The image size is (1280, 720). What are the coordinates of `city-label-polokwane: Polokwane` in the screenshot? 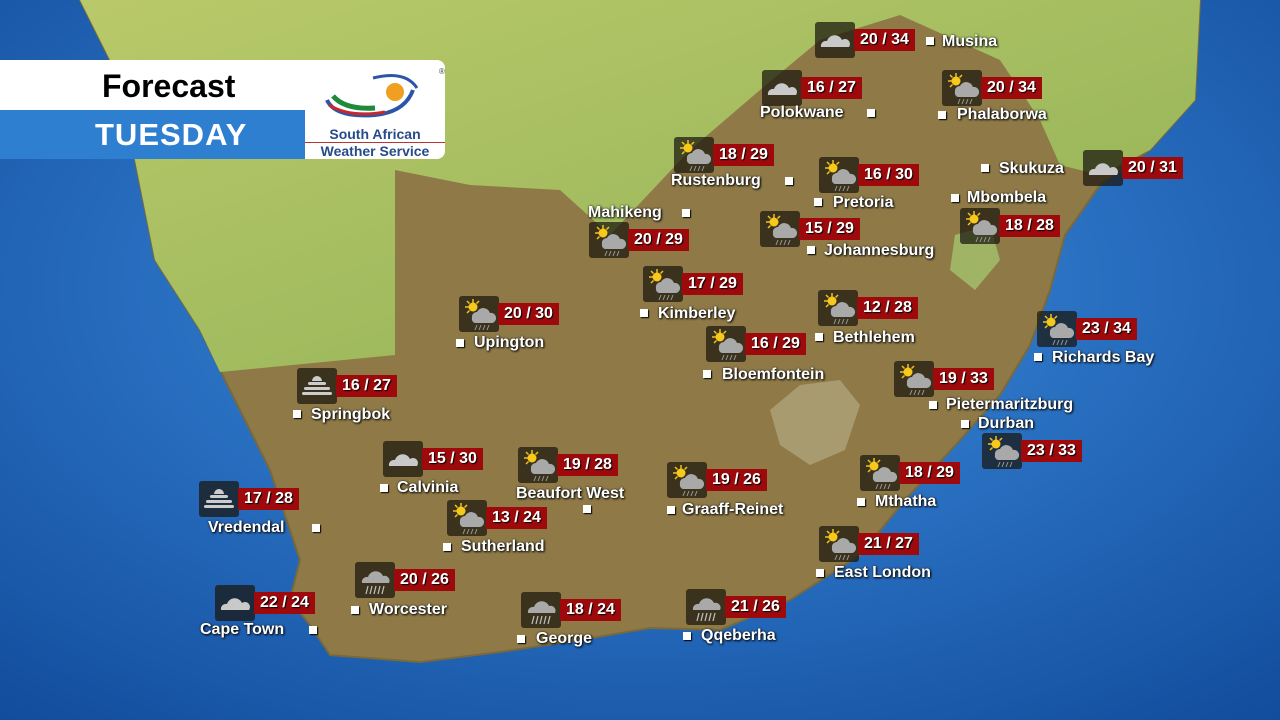 It's located at (802, 112).